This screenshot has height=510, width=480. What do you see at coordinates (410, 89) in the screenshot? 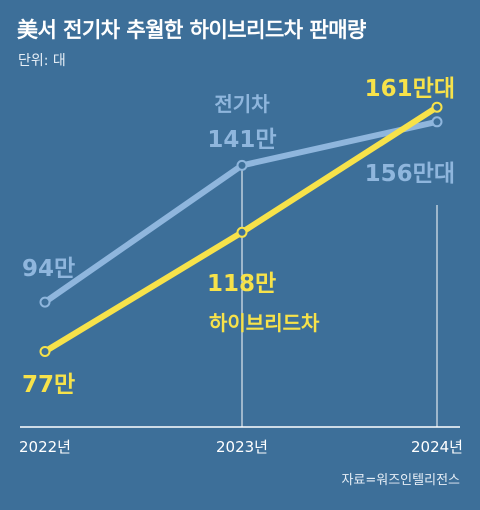
I see `data-label-hybrid-2024: 161만대` at bounding box center [410, 89].